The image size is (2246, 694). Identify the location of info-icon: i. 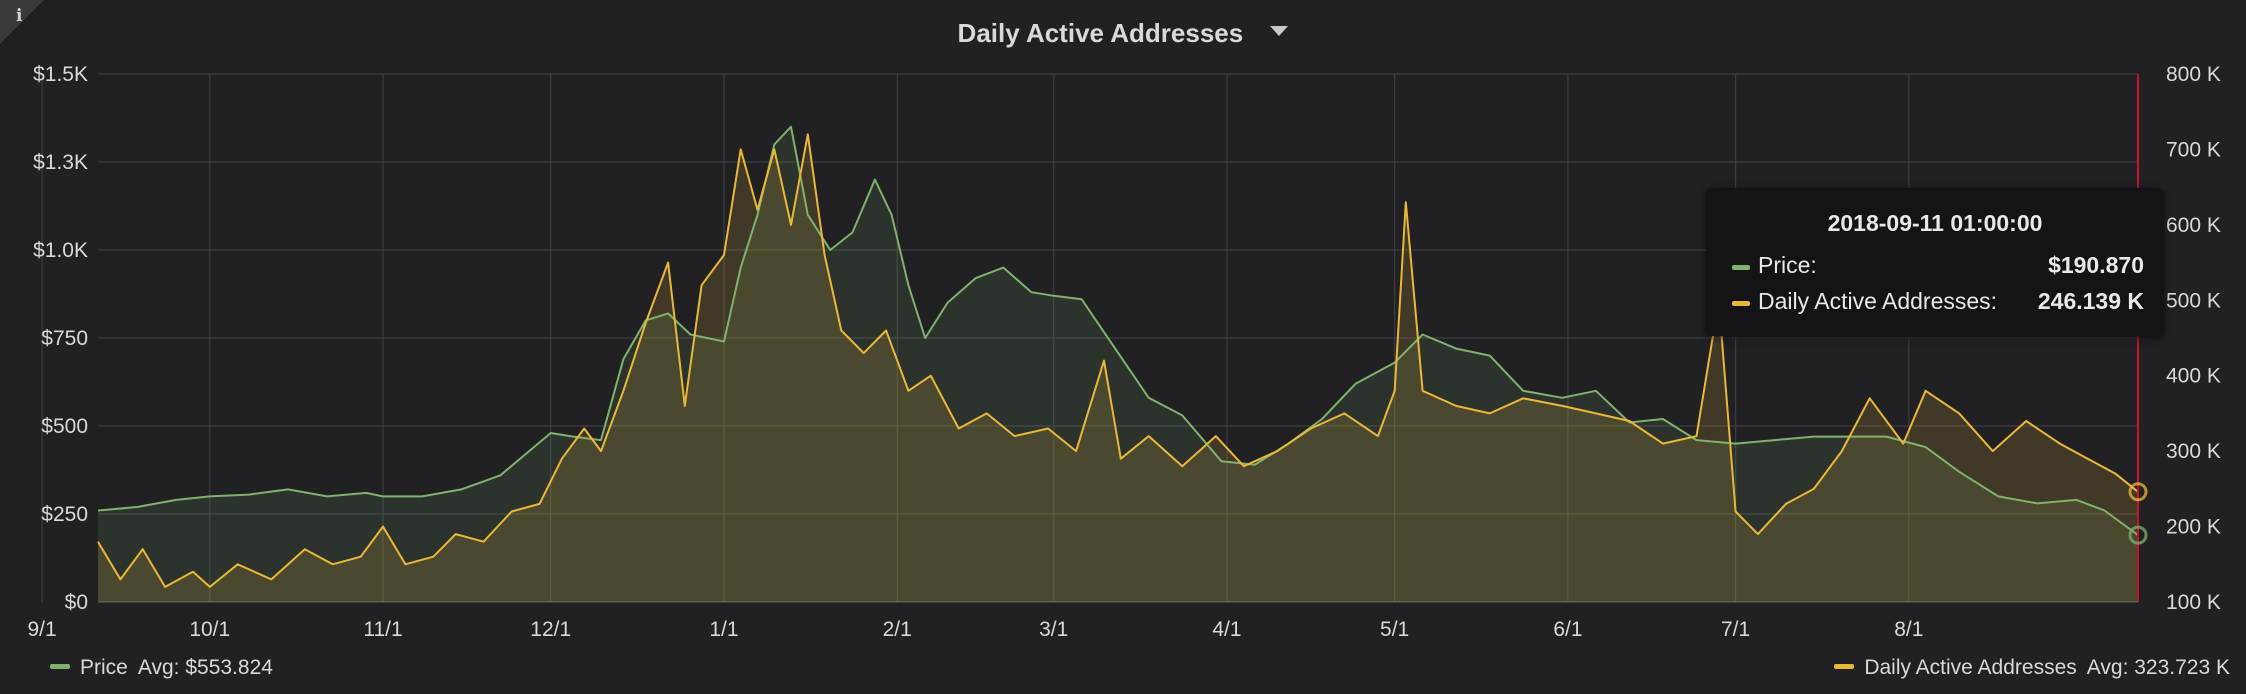
(19, 16).